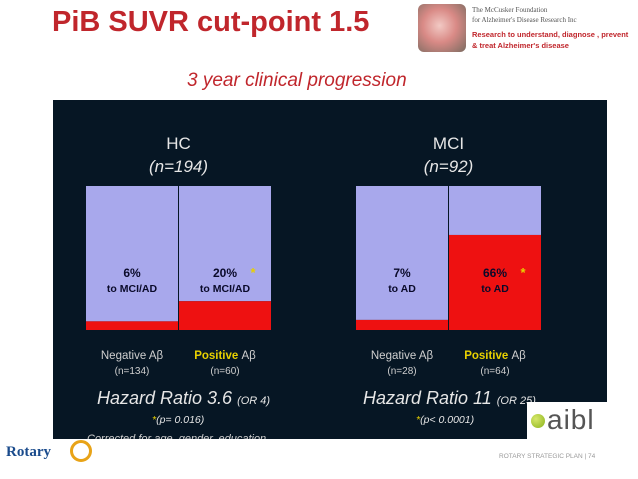  Describe the element at coordinates (224, 371) in the screenshot. I see `bar-n-label: (n=60)` at that location.